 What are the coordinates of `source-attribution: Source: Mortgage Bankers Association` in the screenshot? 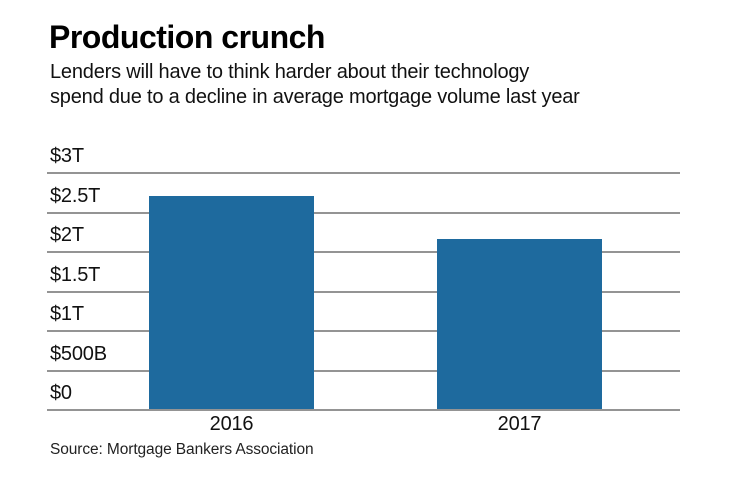 It's located at (182, 449).